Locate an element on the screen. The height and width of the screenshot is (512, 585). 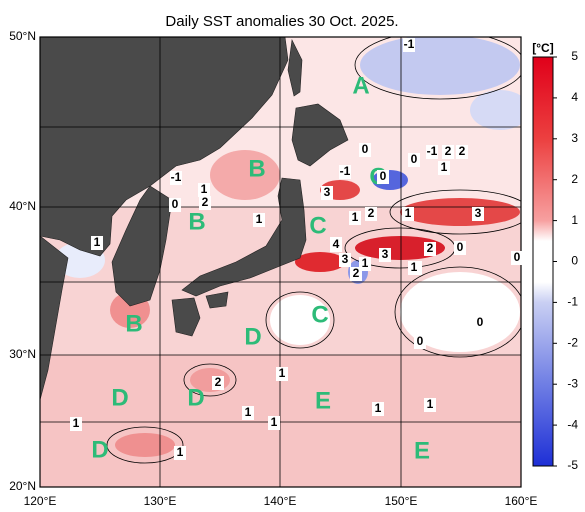
lat-label: 40°N is located at coordinates (22, 206).